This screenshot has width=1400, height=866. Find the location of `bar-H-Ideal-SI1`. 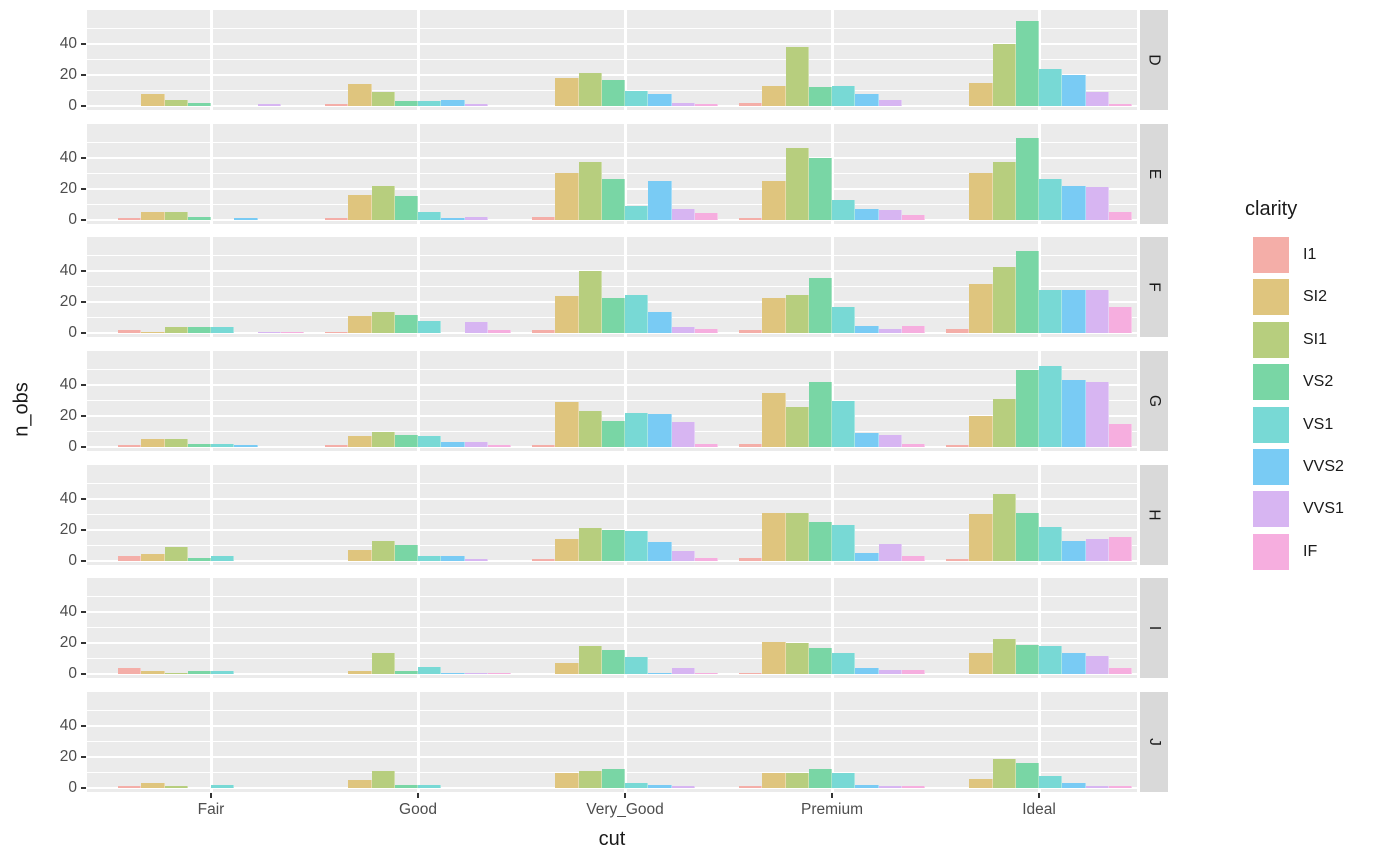

bar-H-Ideal-SI1 is located at coordinates (1004, 527).